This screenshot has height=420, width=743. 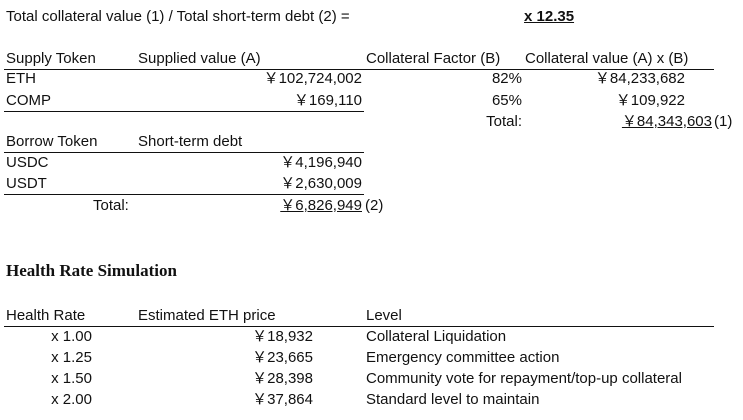 What do you see at coordinates (282, 336) in the screenshot?
I see `simulation-price-cell: ￥18,932` at bounding box center [282, 336].